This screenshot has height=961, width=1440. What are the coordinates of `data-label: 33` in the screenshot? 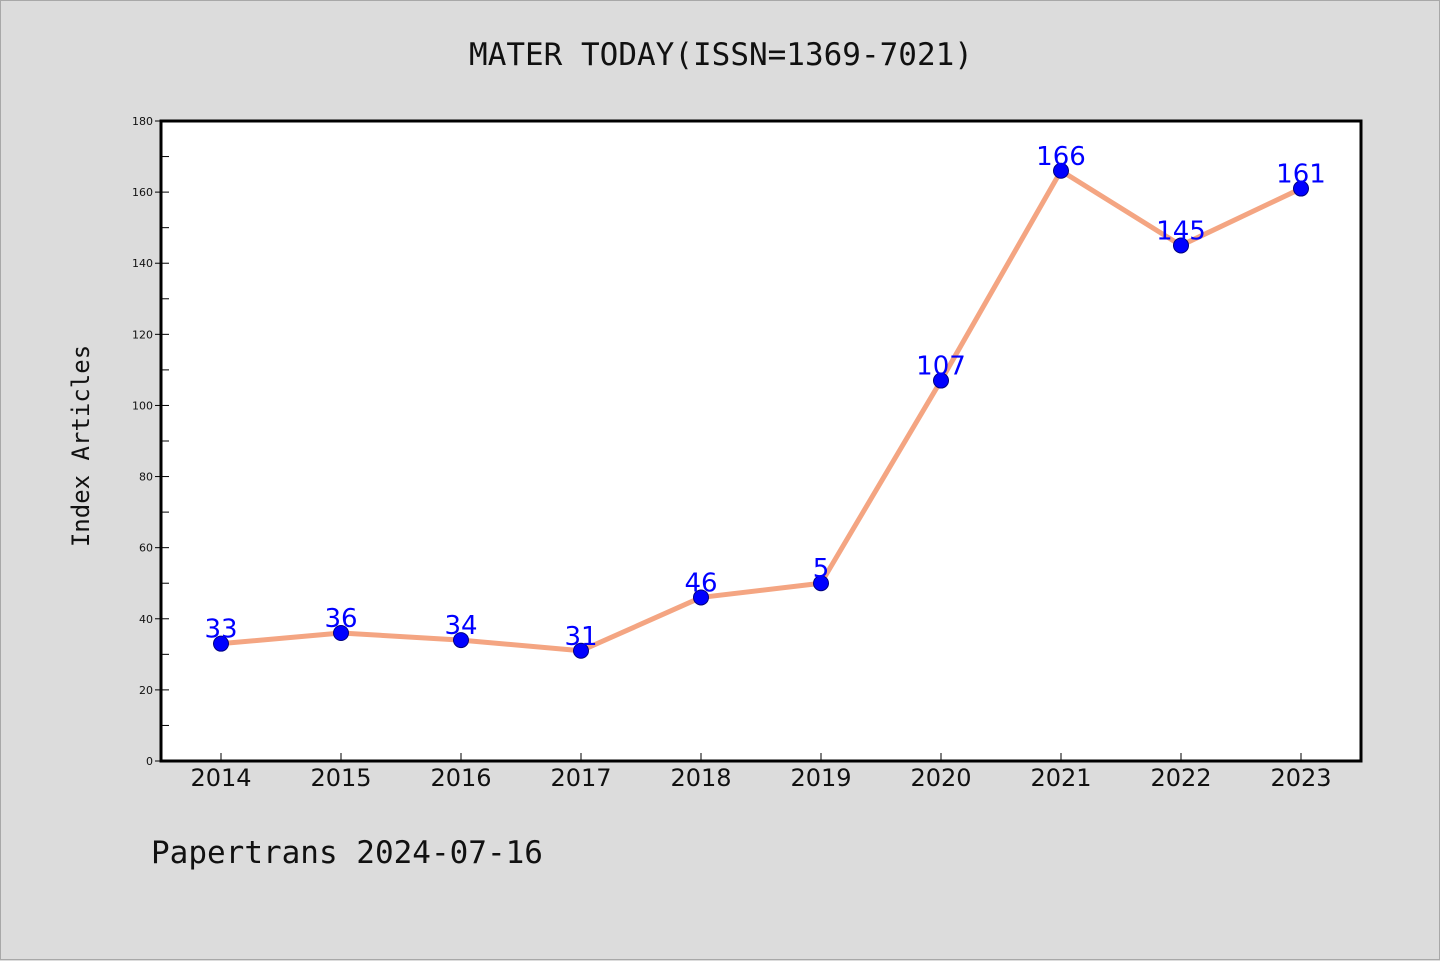 It's located at (220, 630).